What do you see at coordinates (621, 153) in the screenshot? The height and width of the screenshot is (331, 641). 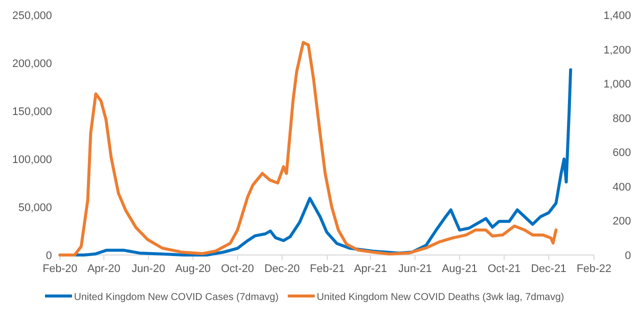 I see `y2-tick-label: 600` at bounding box center [621, 153].